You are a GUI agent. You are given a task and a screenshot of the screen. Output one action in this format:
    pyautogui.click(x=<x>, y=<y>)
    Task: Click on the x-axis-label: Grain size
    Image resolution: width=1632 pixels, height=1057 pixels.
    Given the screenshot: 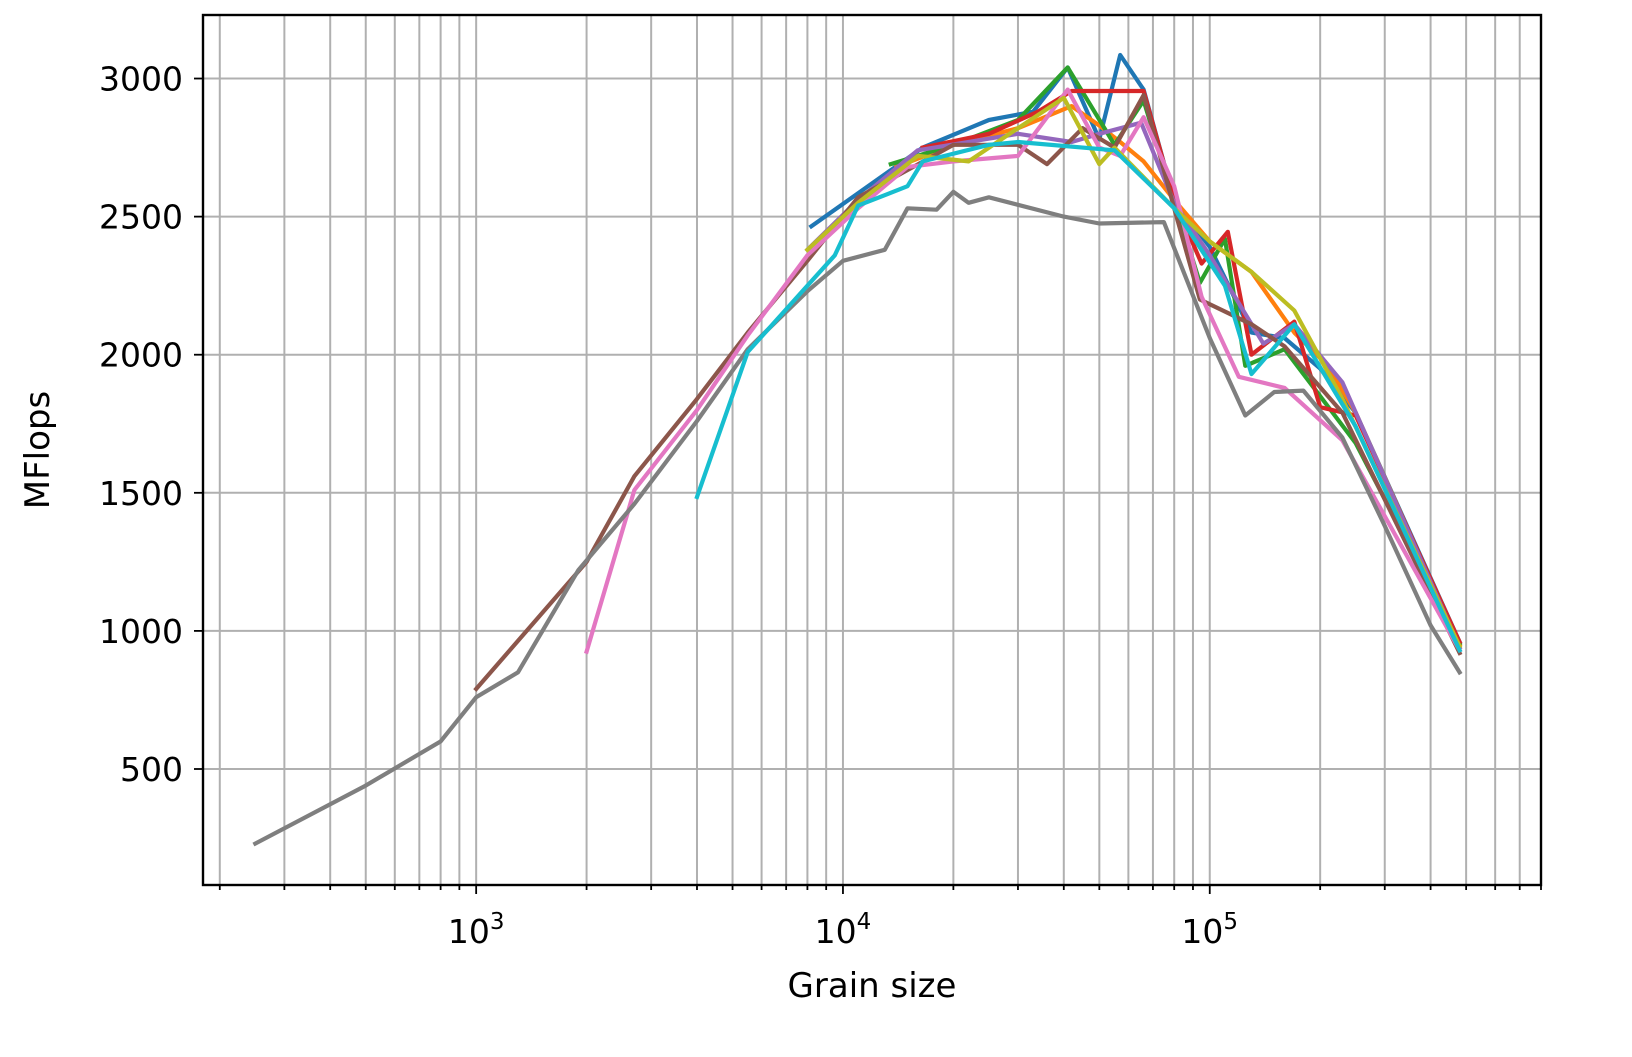 What is the action you would take?
    pyautogui.click(x=872, y=986)
    